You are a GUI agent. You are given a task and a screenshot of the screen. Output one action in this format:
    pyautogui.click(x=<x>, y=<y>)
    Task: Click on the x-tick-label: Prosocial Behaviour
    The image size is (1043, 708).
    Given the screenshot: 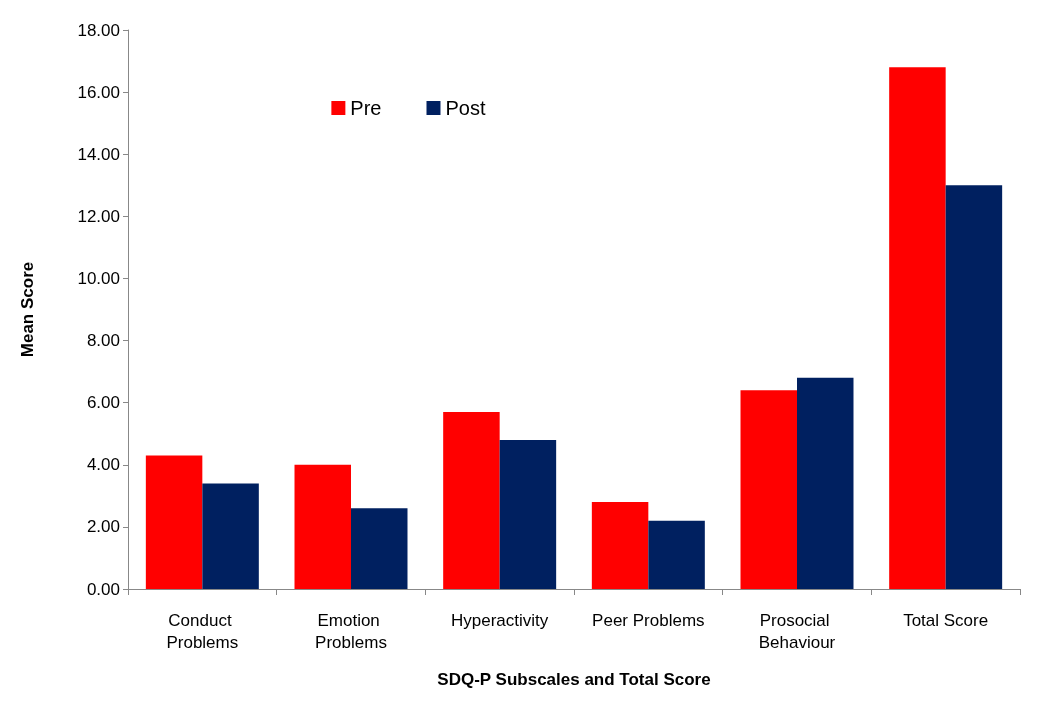 What is the action you would take?
    pyautogui.click(x=797, y=631)
    